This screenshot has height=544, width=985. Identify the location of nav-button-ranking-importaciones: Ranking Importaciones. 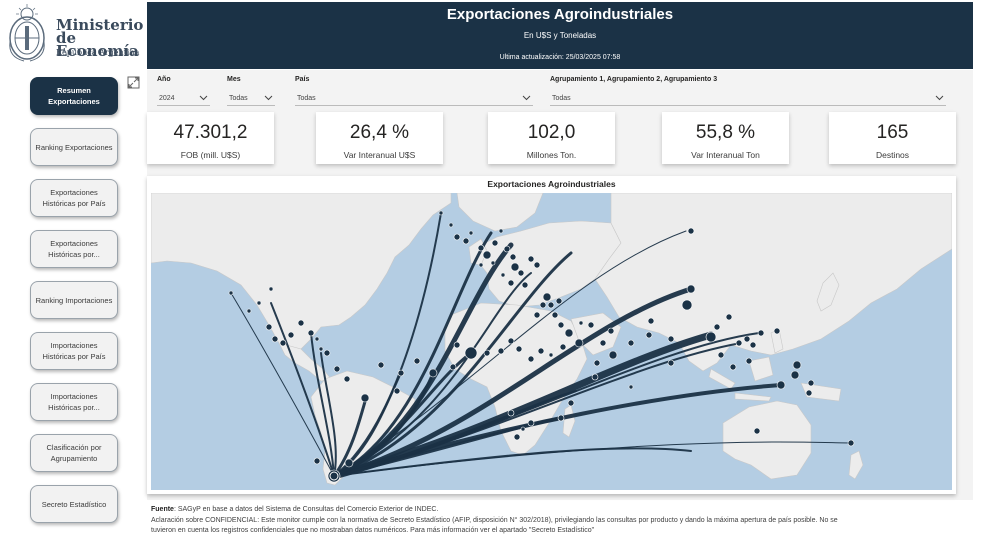
(74, 300).